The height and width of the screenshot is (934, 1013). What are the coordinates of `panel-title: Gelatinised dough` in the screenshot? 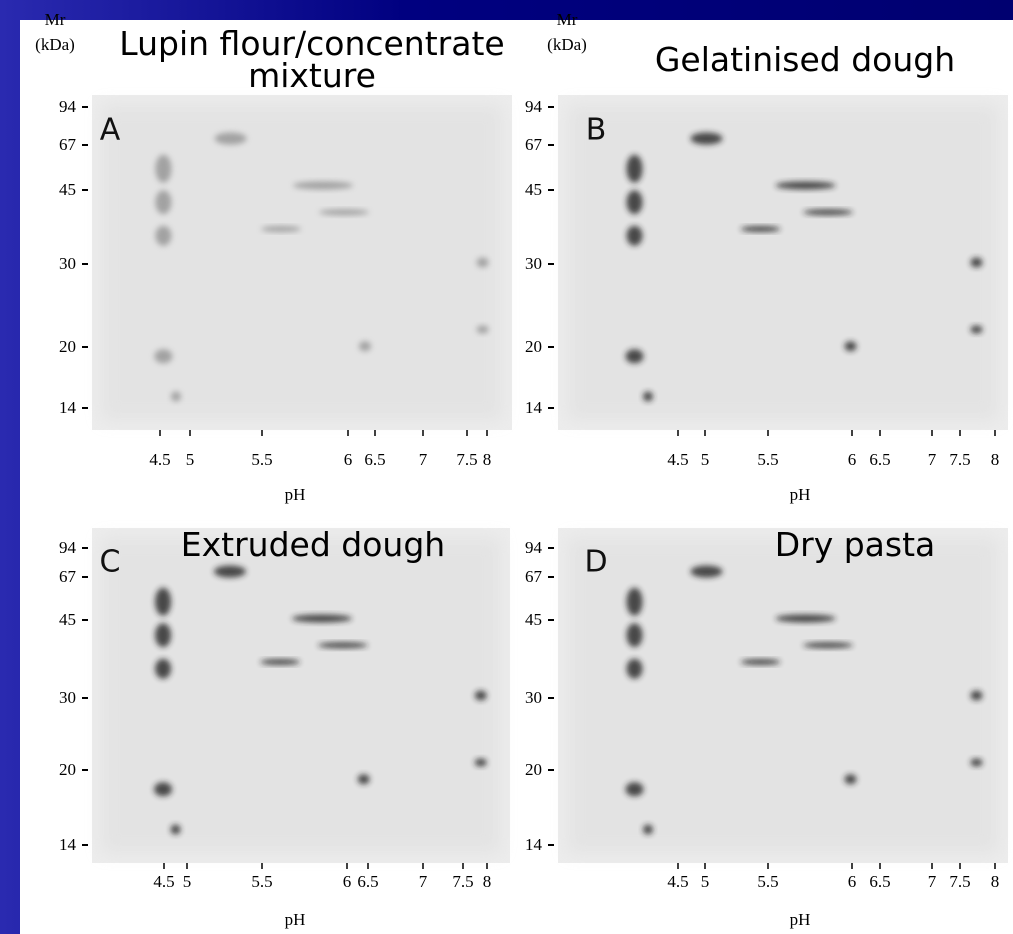 It's located at (805, 59).